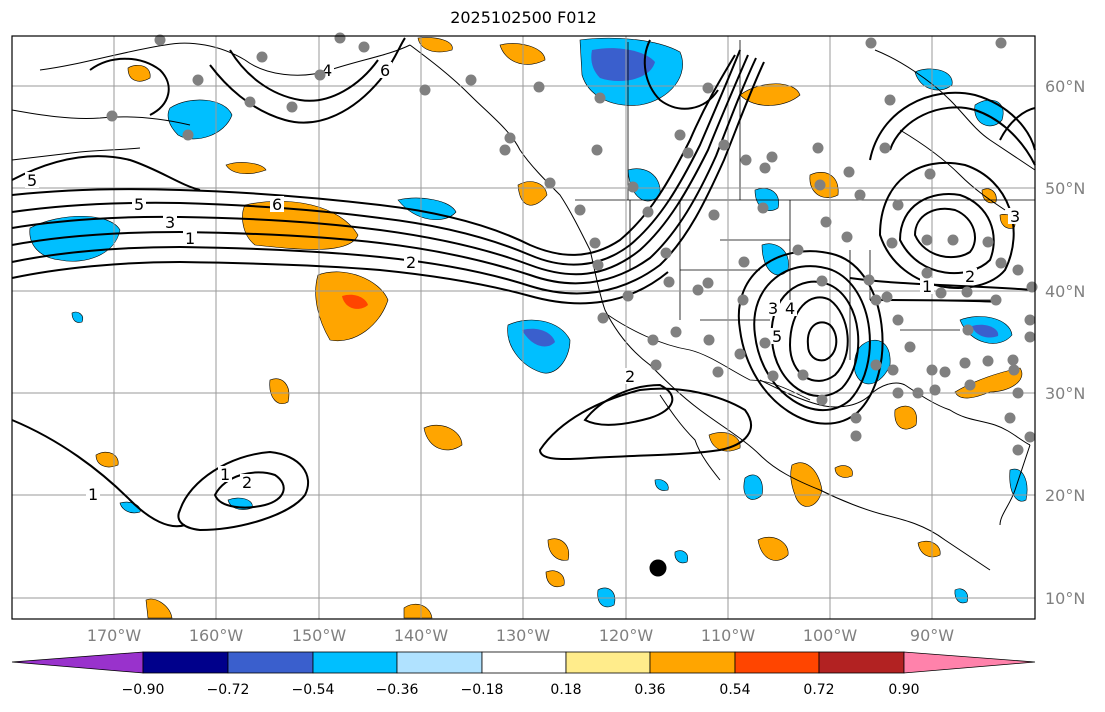  Describe the element at coordinates (228, 690) in the screenshot. I see `colorbar-tick: −0.72` at that location.